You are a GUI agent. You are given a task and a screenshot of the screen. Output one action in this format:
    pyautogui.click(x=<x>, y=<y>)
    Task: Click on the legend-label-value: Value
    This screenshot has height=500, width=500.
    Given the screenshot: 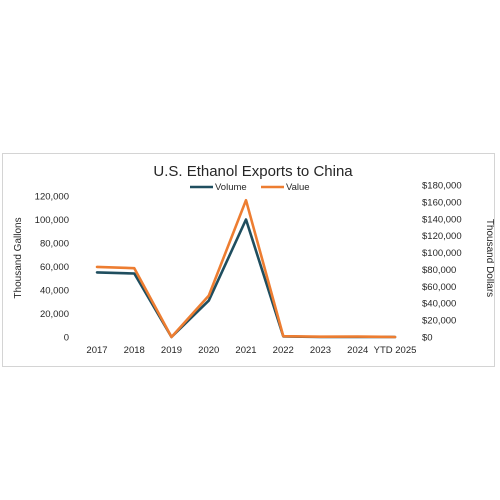 What is the action you would take?
    pyautogui.click(x=298, y=187)
    